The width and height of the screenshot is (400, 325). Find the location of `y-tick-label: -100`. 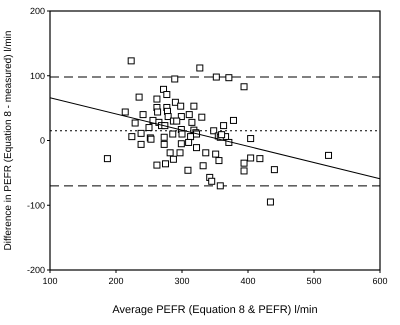

y-tick-label: -100 is located at coordinates (35, 205).